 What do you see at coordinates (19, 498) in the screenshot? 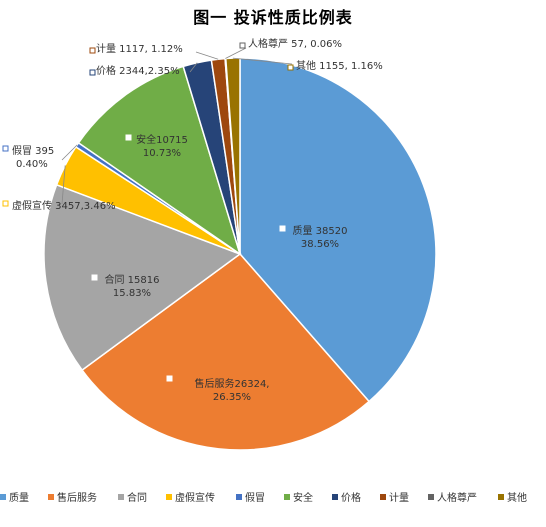
I see `legend-label-0: 质量` at bounding box center [19, 498].